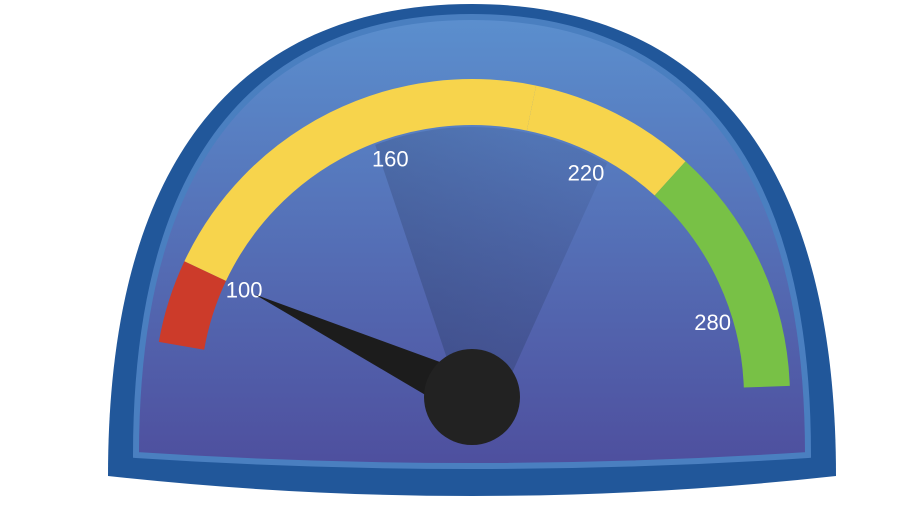 The width and height of the screenshot is (900, 516). Describe the element at coordinates (244, 289) in the screenshot. I see `tick-label: 100` at that location.